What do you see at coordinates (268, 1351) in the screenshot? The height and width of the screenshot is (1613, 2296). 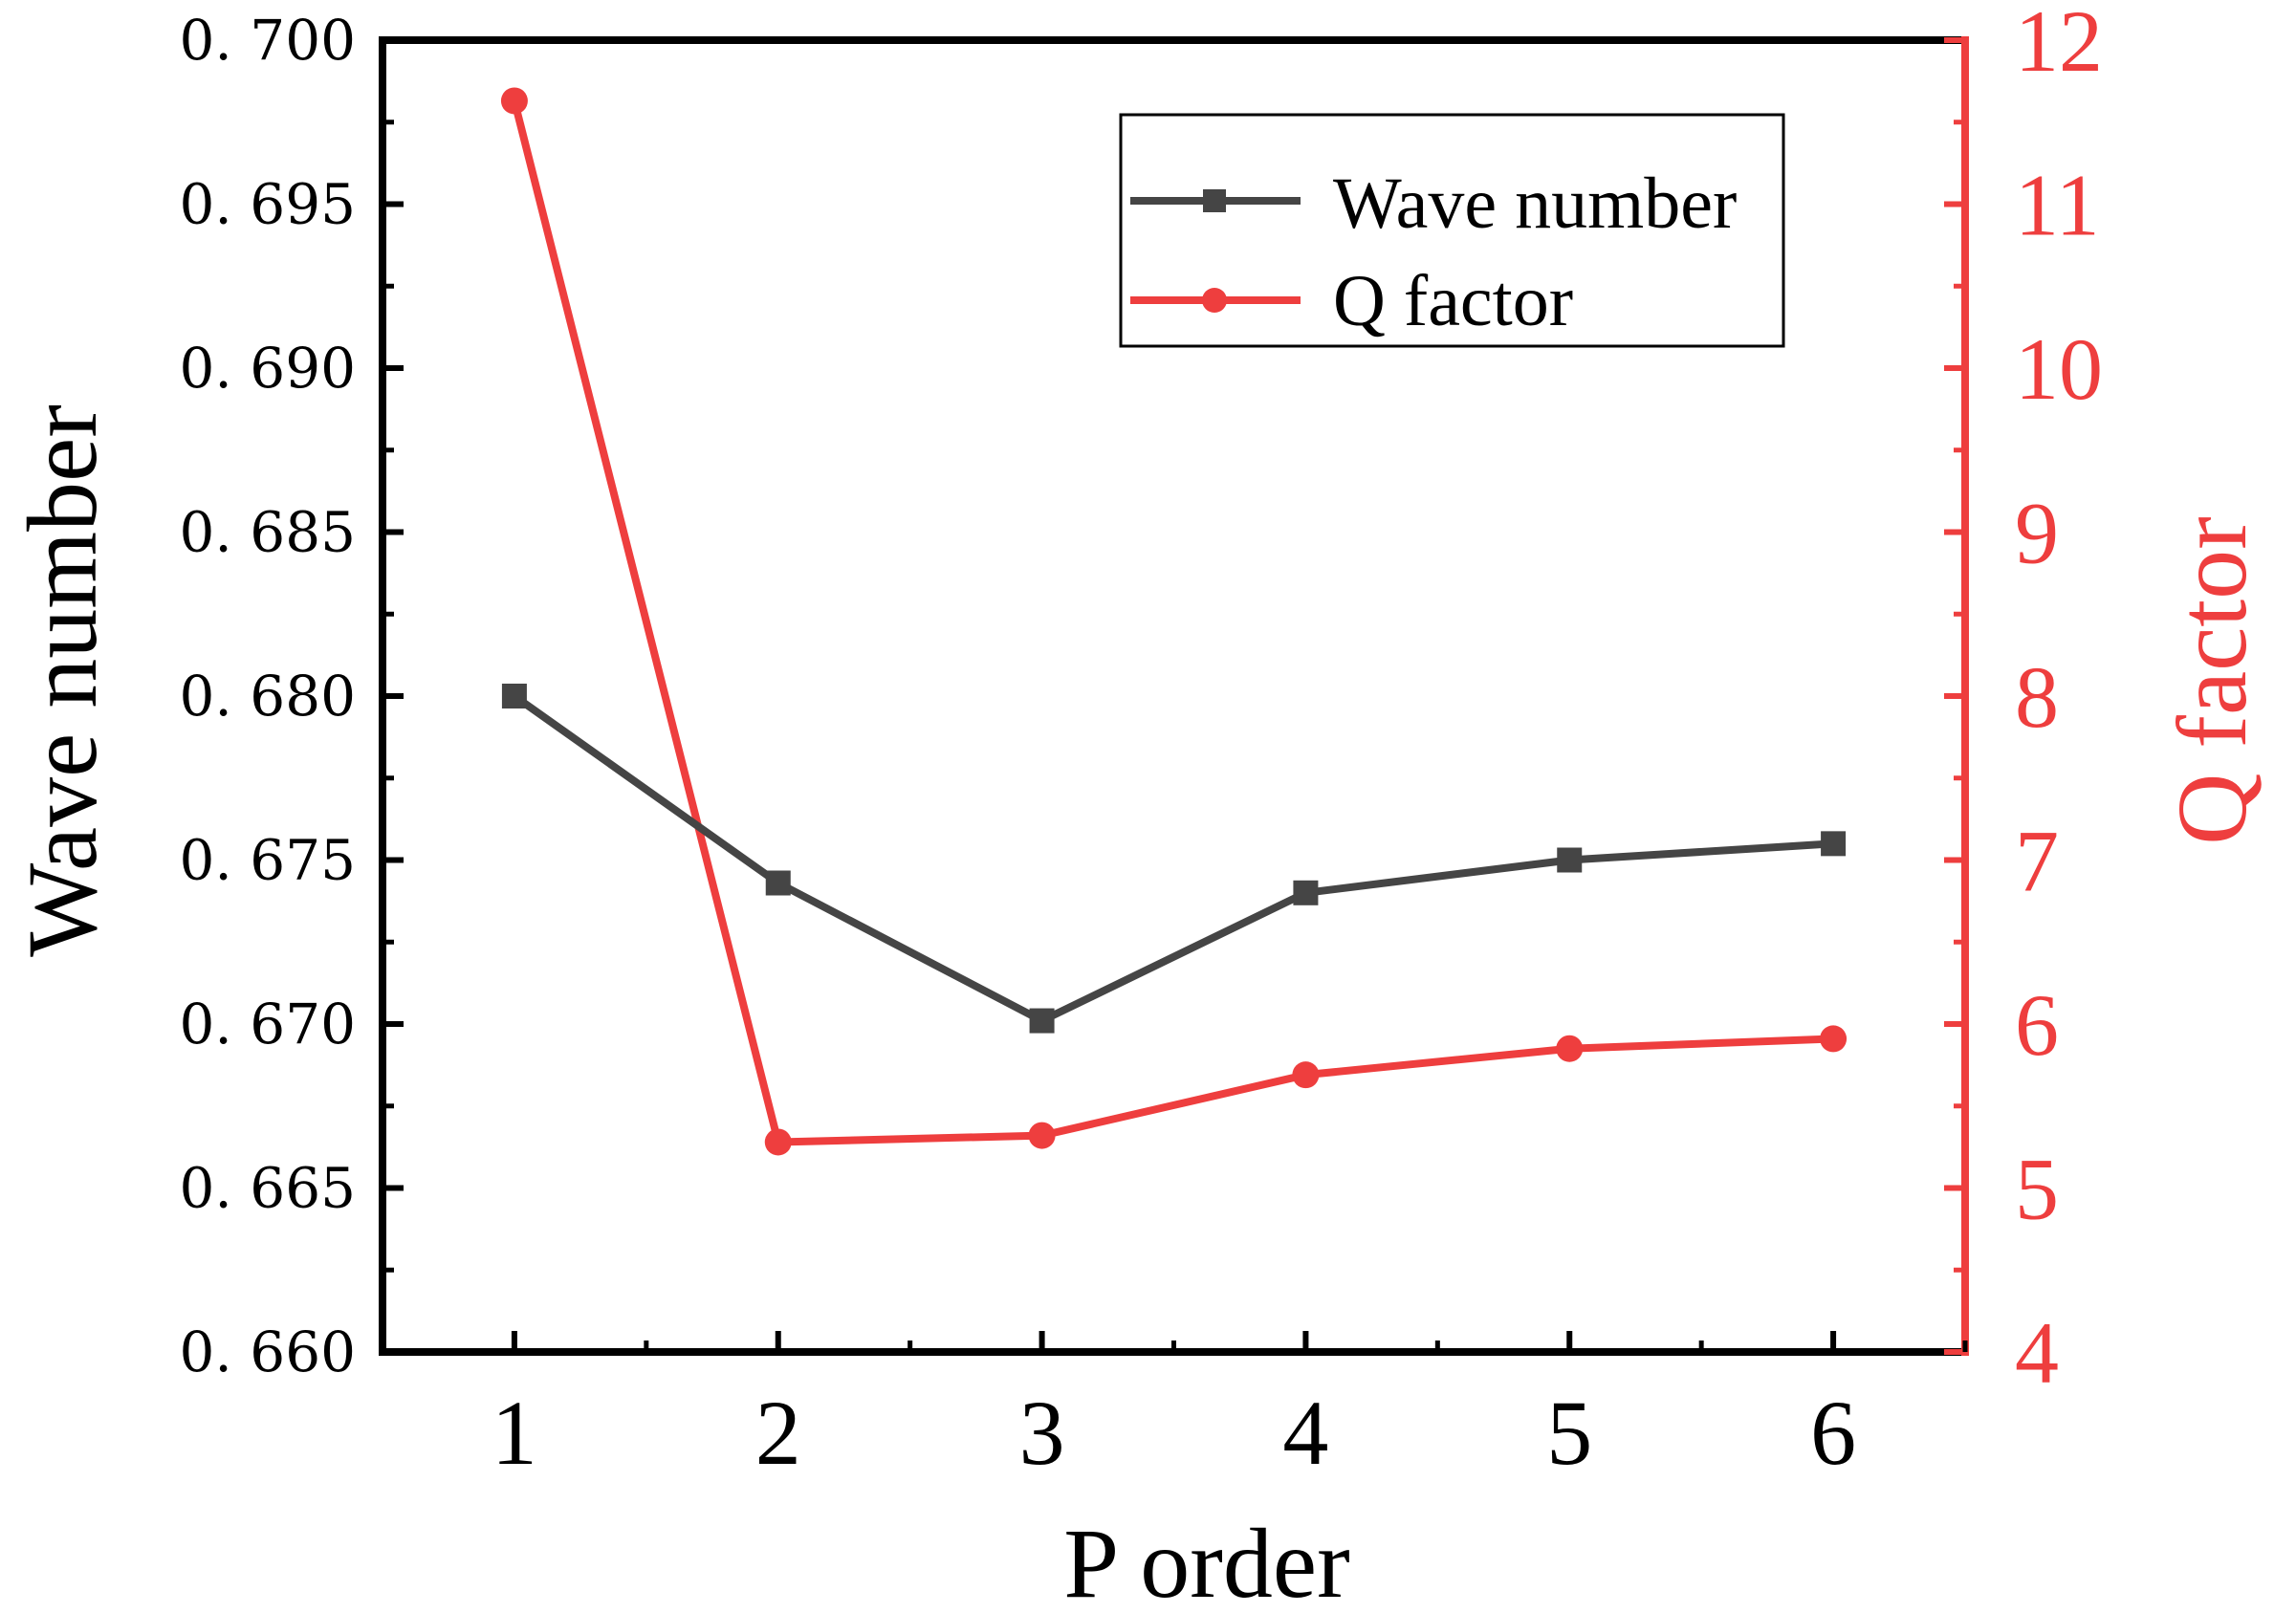 I see `y-tick-label: 0. 660` at bounding box center [268, 1351].